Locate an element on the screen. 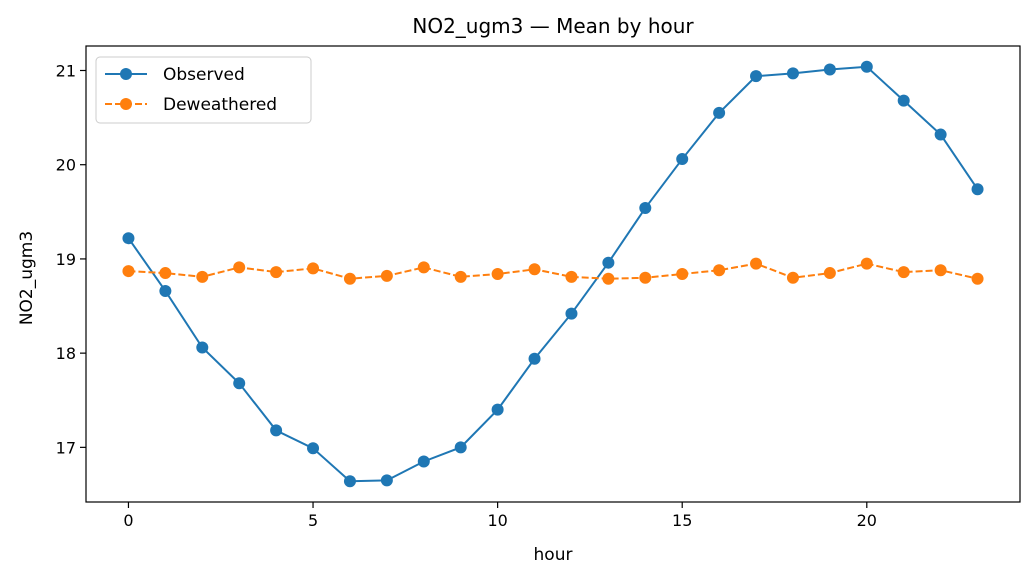  y-axis-label: NO2_ugm3 is located at coordinates (27, 278).